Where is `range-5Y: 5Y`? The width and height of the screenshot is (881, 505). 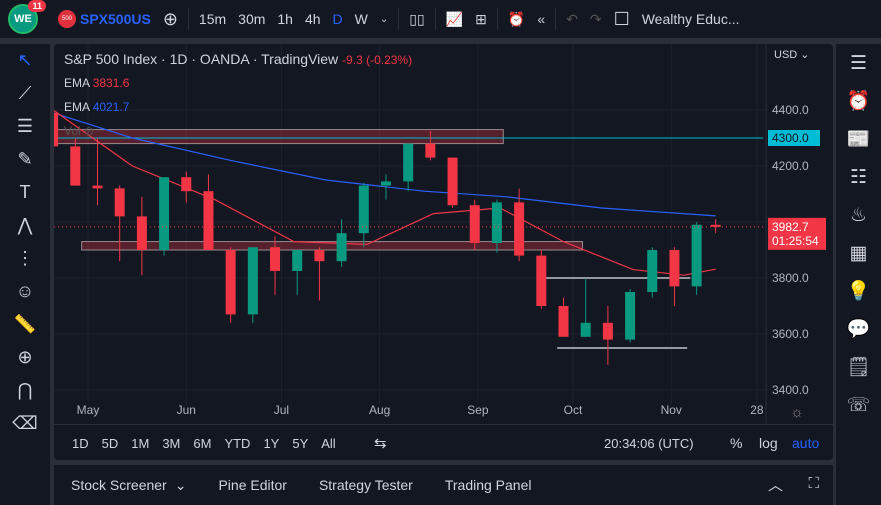
range-5Y: 5Y is located at coordinates (300, 443).